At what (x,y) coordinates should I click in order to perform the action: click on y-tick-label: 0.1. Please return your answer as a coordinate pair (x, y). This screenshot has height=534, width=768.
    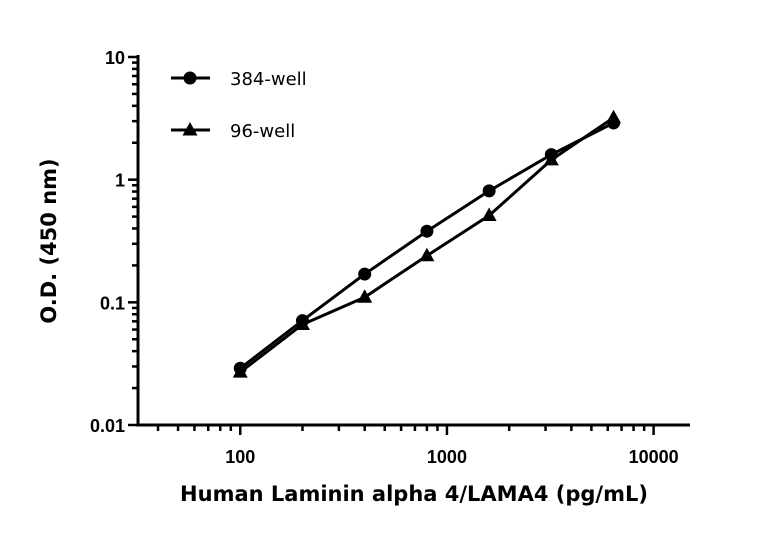
    Looking at the image, I should click on (112, 303).